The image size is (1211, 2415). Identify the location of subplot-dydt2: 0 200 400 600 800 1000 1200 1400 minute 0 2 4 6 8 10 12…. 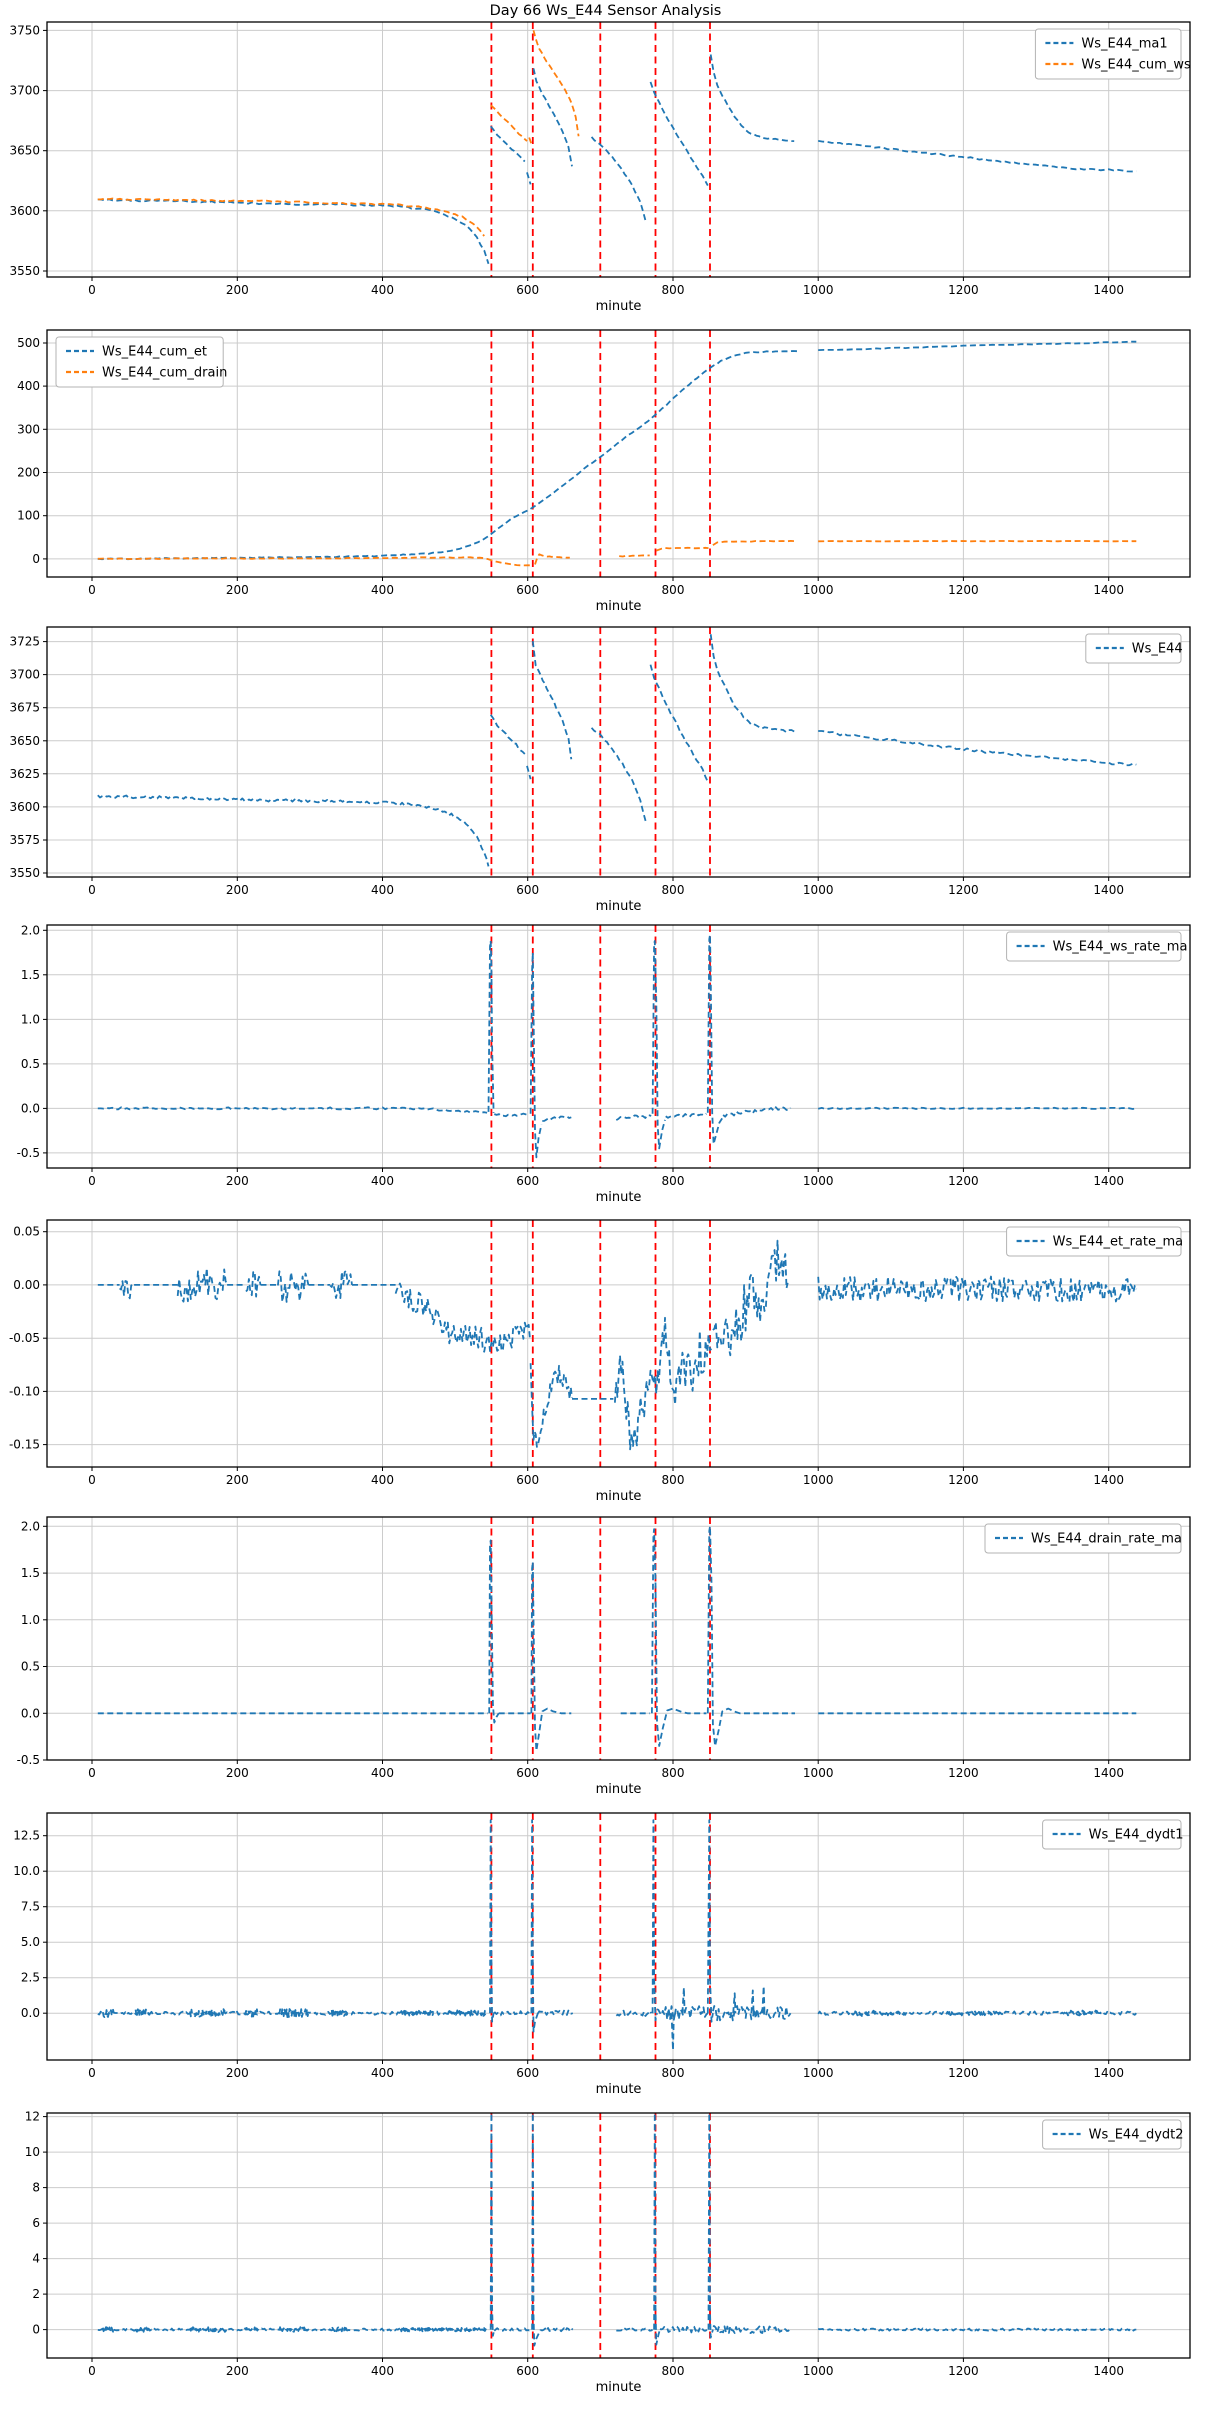
(608, 2252).